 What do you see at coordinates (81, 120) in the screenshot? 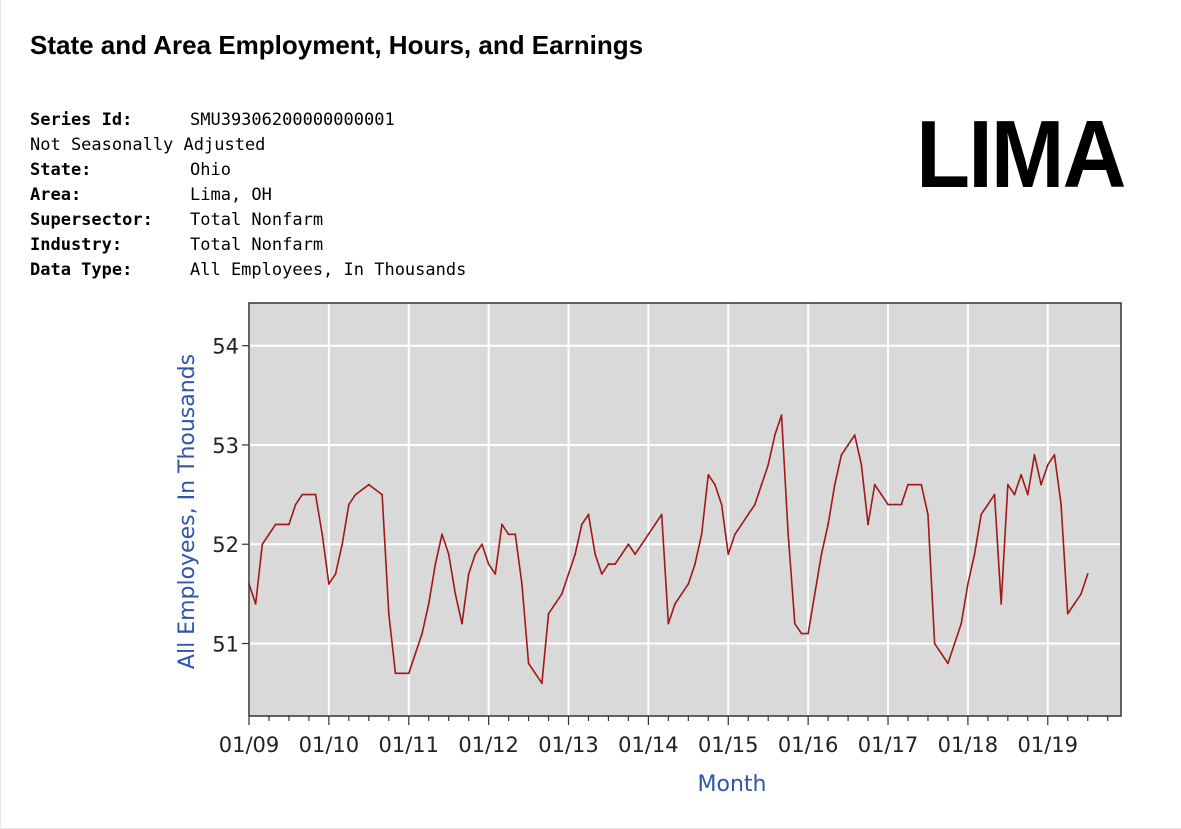
I see `meta-series-id-label: Series Id:` at bounding box center [81, 120].